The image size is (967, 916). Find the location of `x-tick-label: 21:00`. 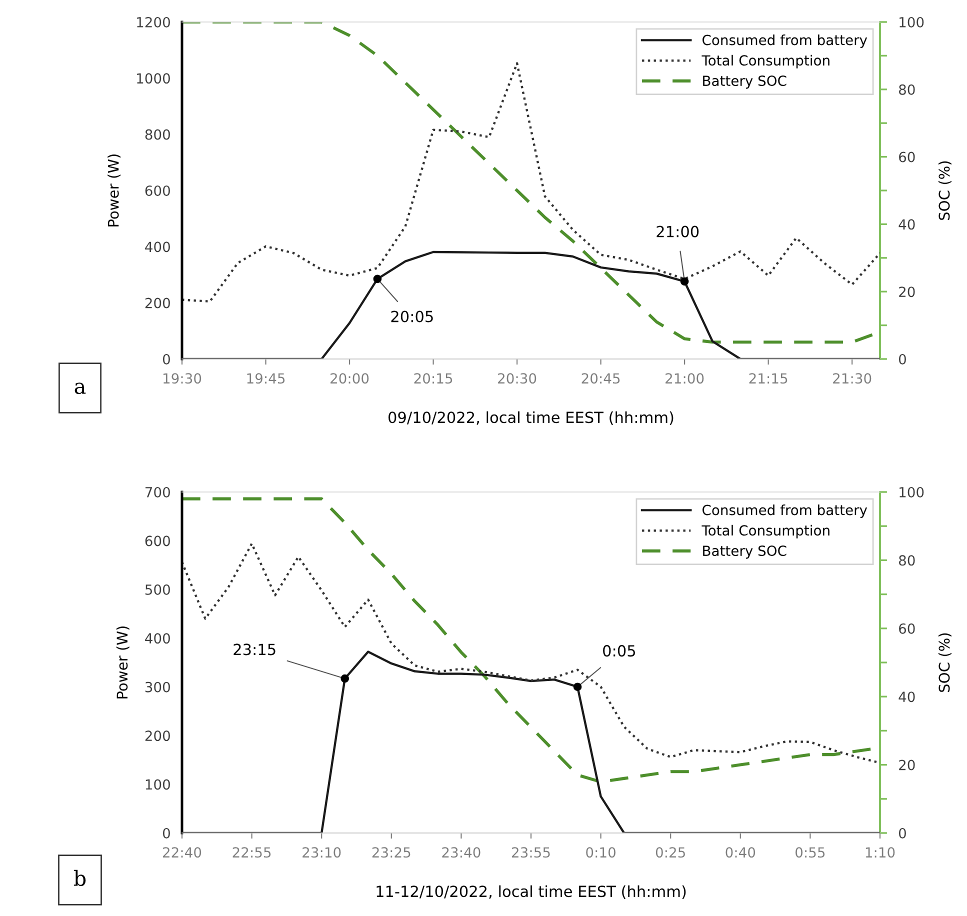

x-tick-label: 21:00 is located at coordinates (685, 378).